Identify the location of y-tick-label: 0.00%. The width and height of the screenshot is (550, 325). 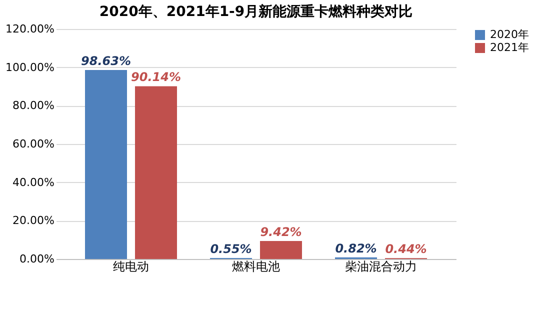
(37, 259).